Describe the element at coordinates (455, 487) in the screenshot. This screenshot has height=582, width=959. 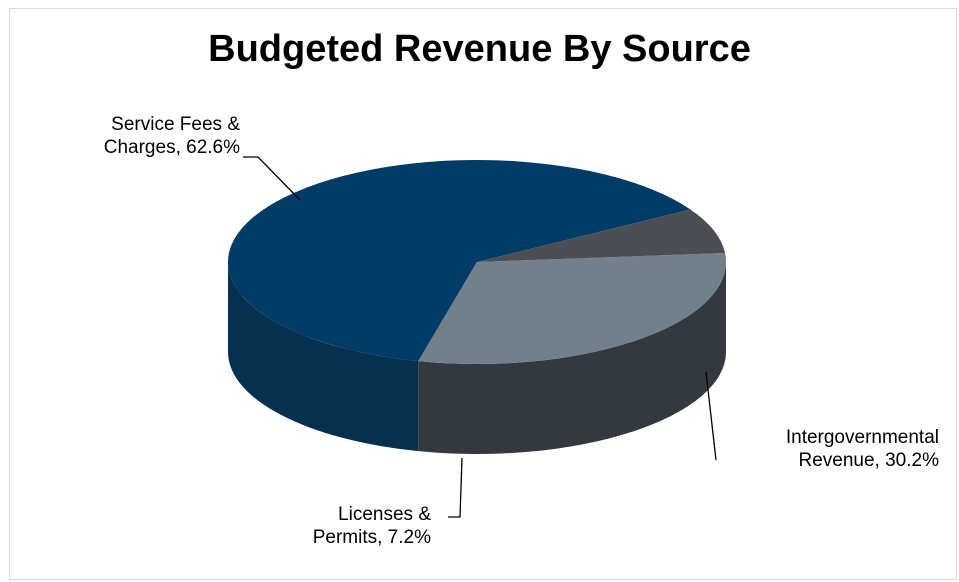
I see `leader-line-licenses` at that location.